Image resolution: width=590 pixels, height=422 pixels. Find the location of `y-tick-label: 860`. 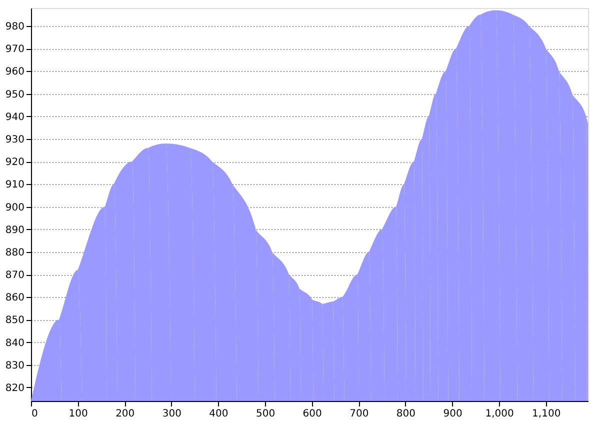

y-tick-label: 860 is located at coordinates (14, 298).